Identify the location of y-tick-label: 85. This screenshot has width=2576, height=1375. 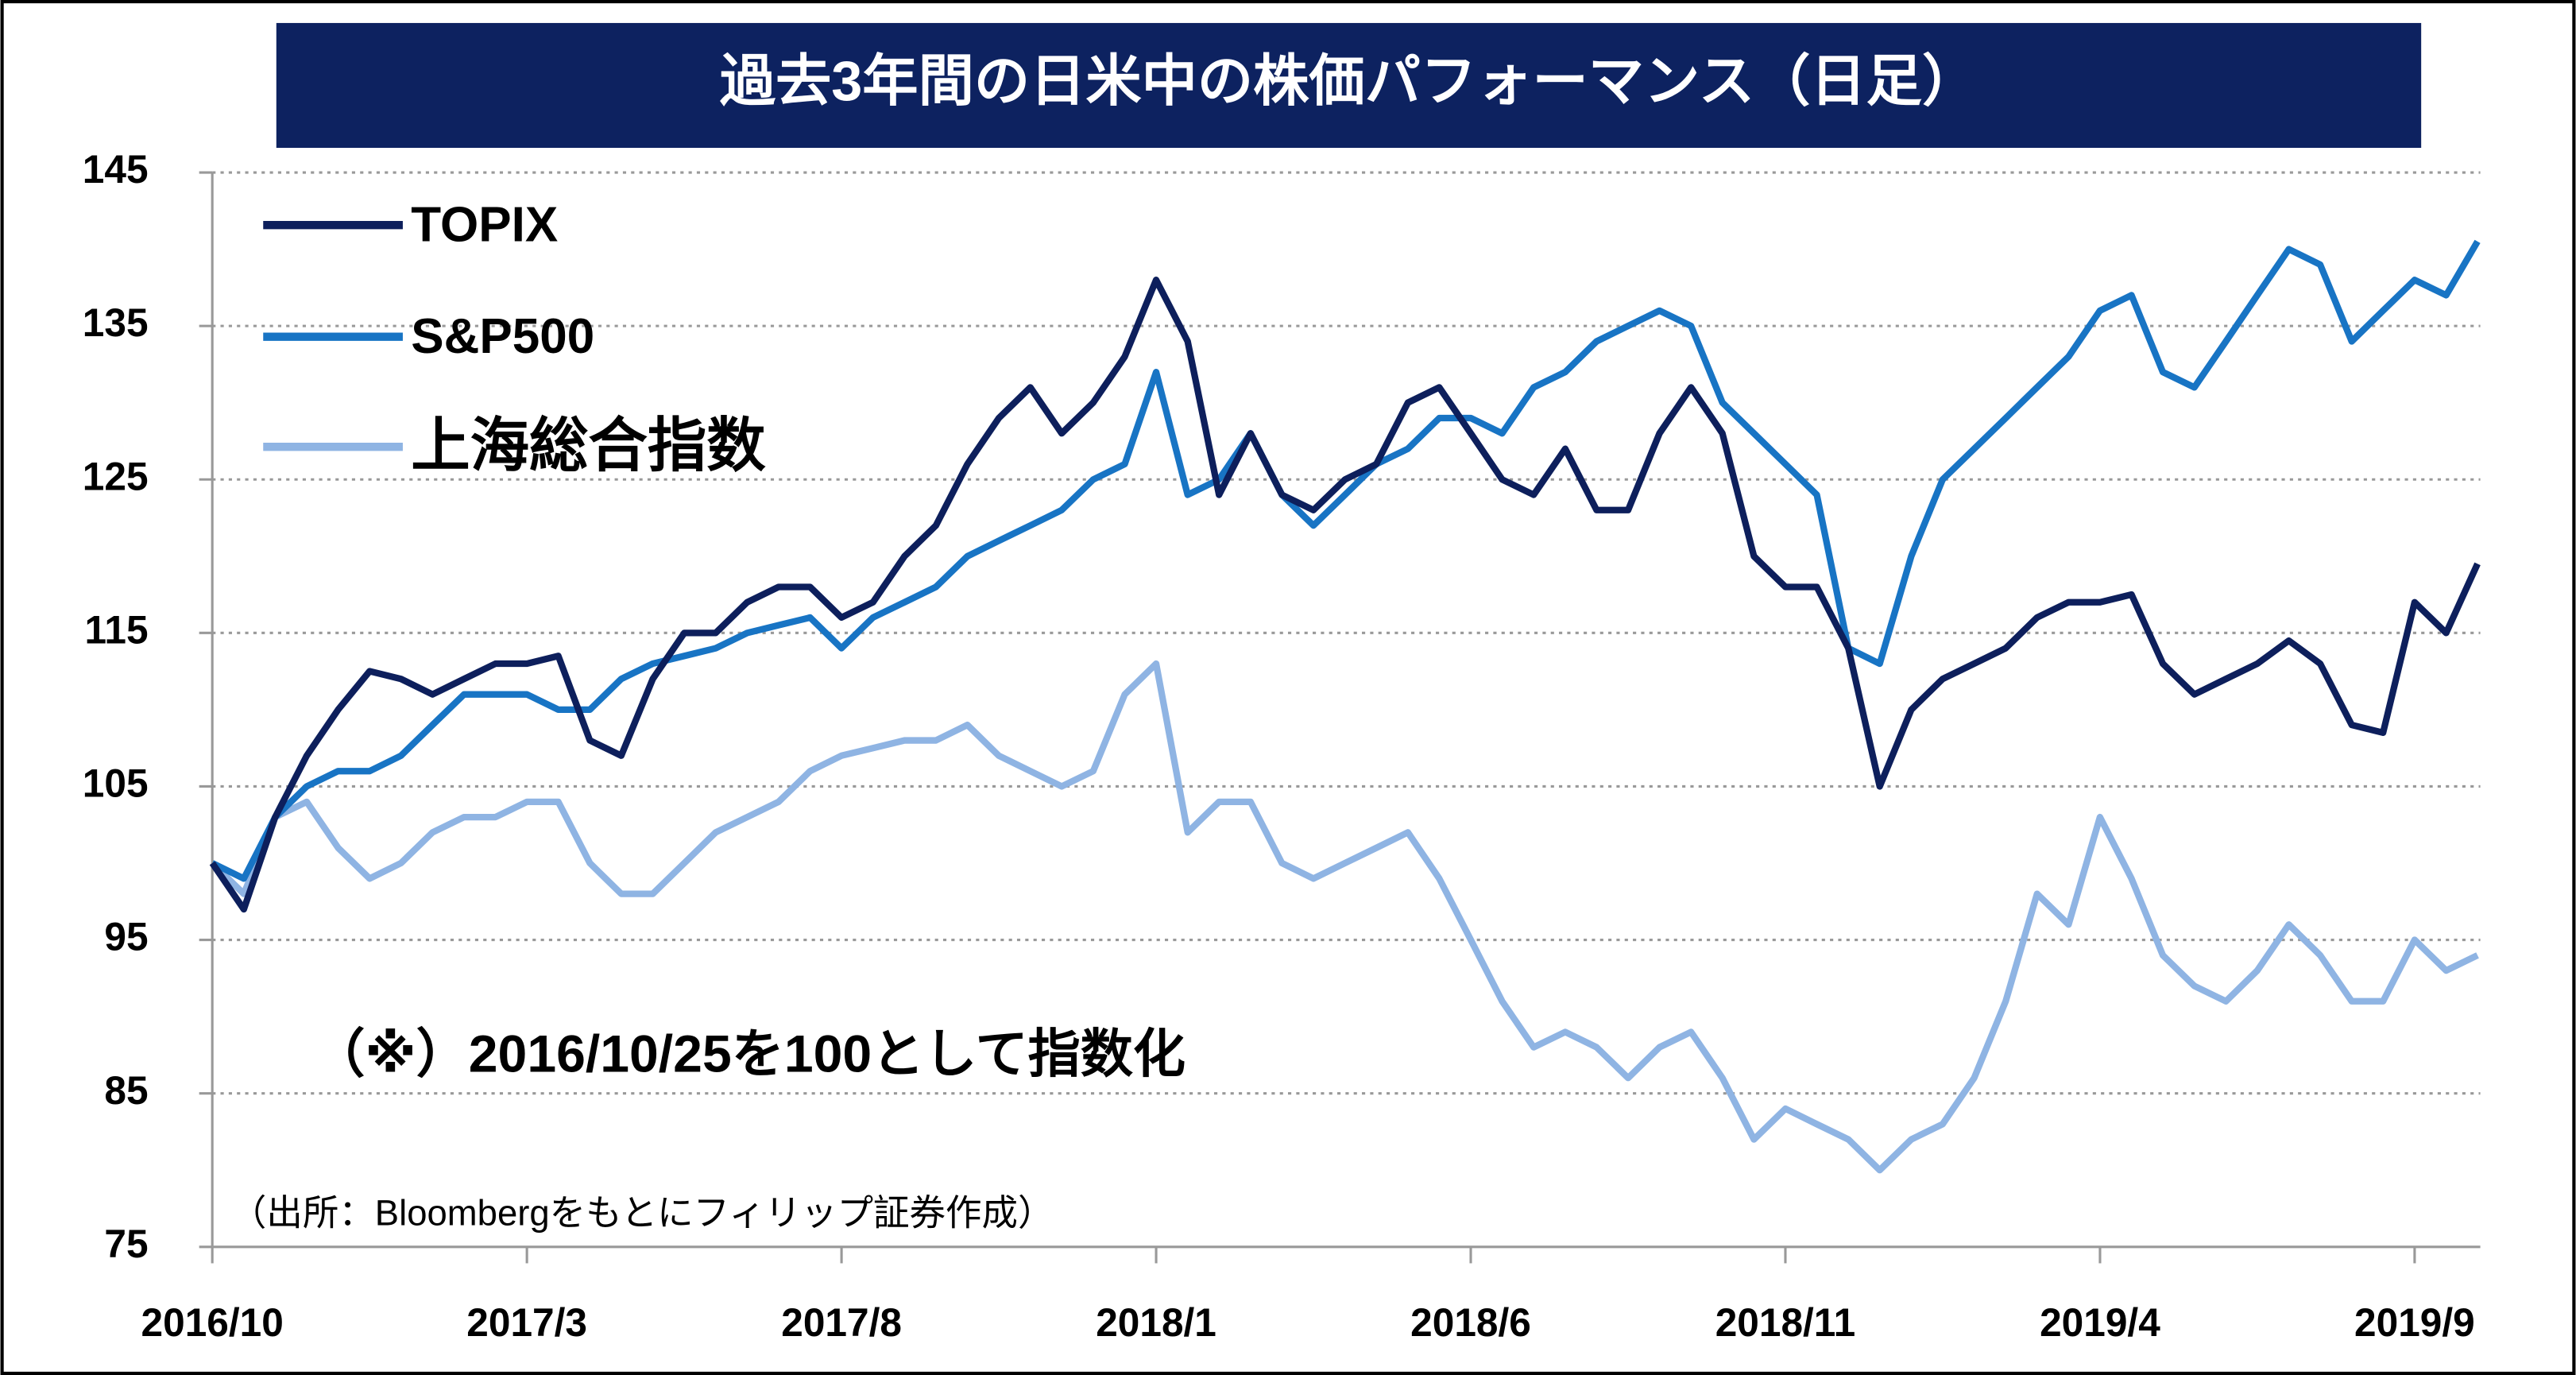
(126, 1091).